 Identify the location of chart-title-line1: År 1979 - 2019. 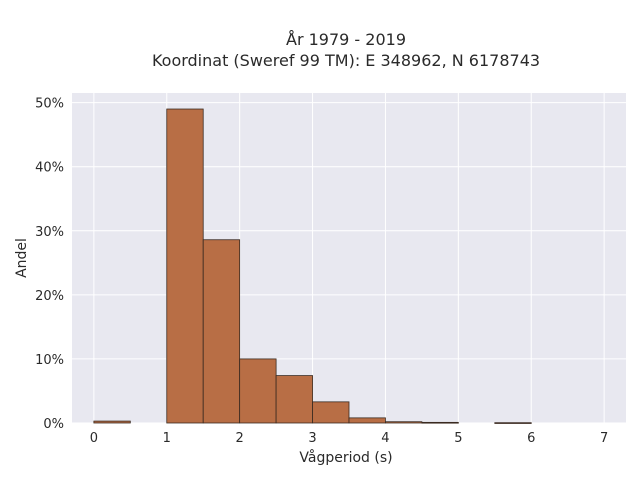
(346, 39).